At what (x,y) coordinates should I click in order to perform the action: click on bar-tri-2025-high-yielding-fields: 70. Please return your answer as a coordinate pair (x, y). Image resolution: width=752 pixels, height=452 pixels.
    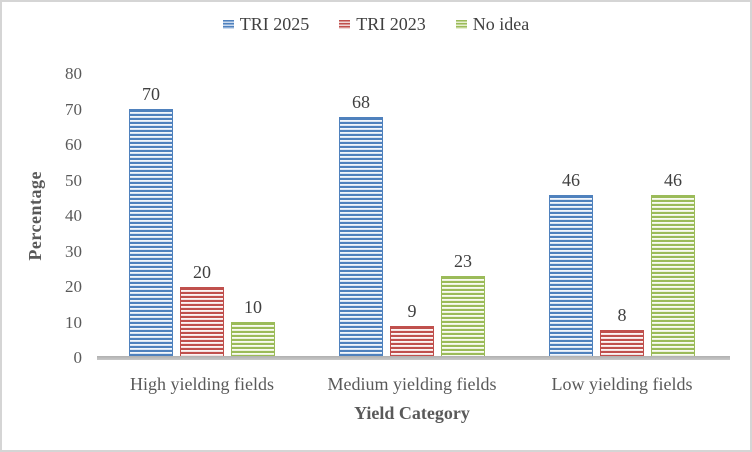
    Looking at the image, I should click on (151, 221).